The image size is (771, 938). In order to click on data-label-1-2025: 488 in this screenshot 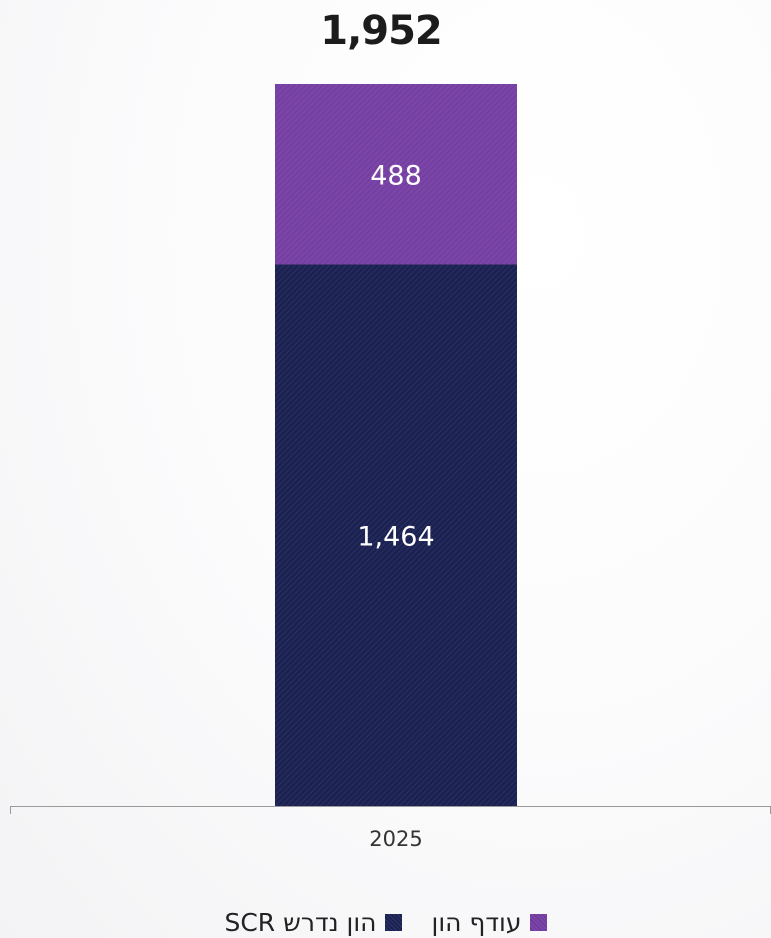, I will do `click(396, 175)`.